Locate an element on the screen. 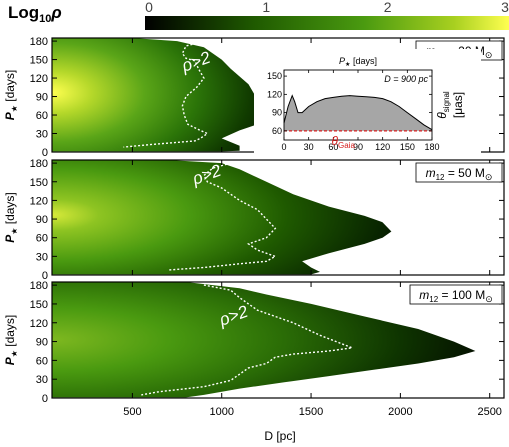  inset-x-tick-label: 90 is located at coordinates (358, 147).